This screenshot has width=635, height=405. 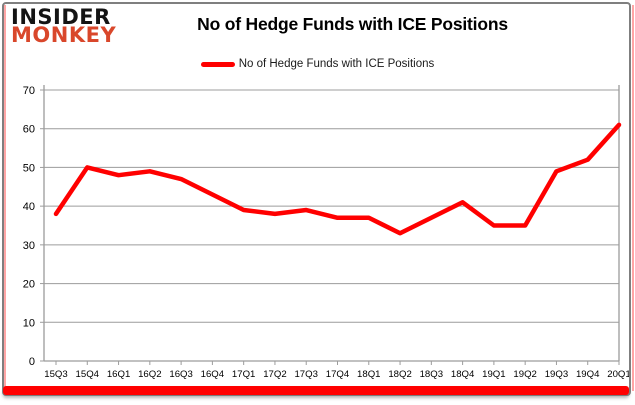 What do you see at coordinates (217, 64) in the screenshot?
I see `legend-line-swatch` at bounding box center [217, 64].